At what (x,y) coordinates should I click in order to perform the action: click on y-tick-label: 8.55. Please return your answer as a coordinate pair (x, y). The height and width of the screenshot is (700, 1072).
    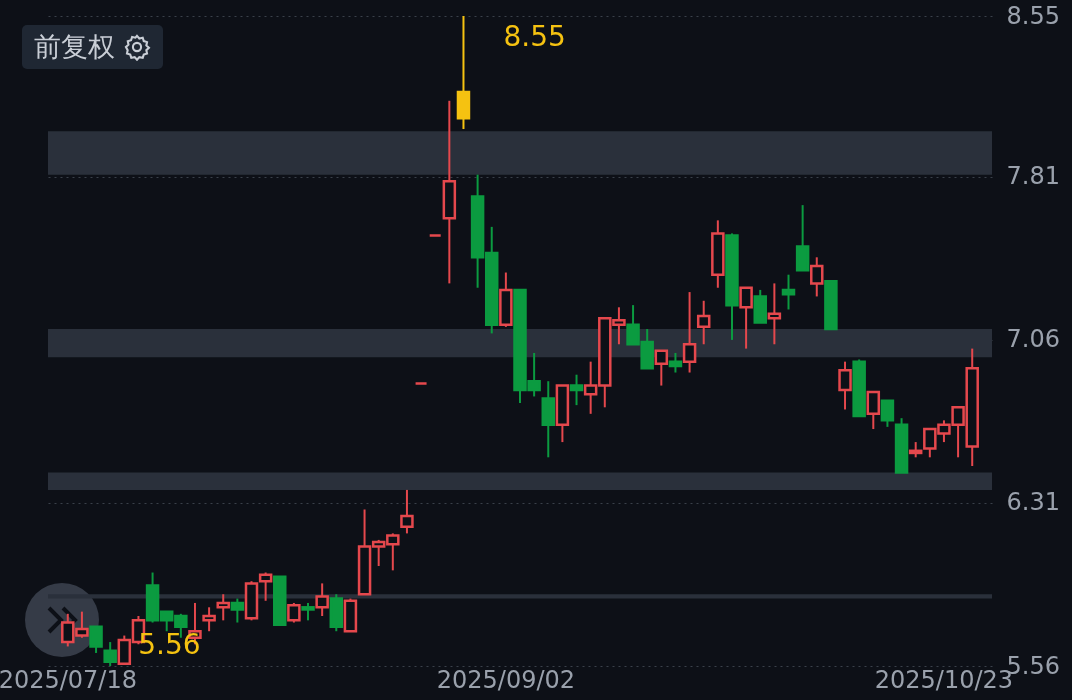
    Looking at the image, I should click on (1033, 15).